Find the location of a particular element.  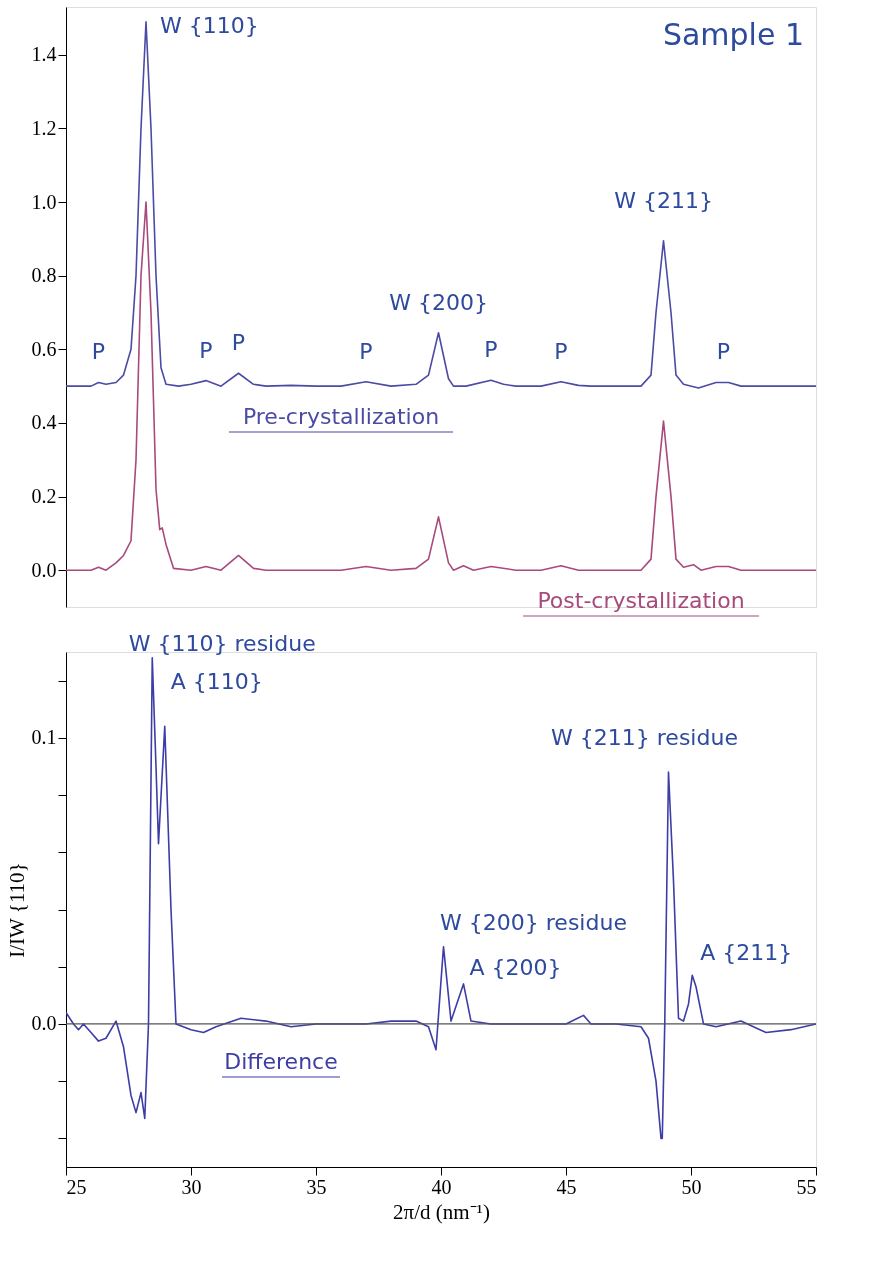

y-tick-label: 0.6 is located at coordinates (44, 348).